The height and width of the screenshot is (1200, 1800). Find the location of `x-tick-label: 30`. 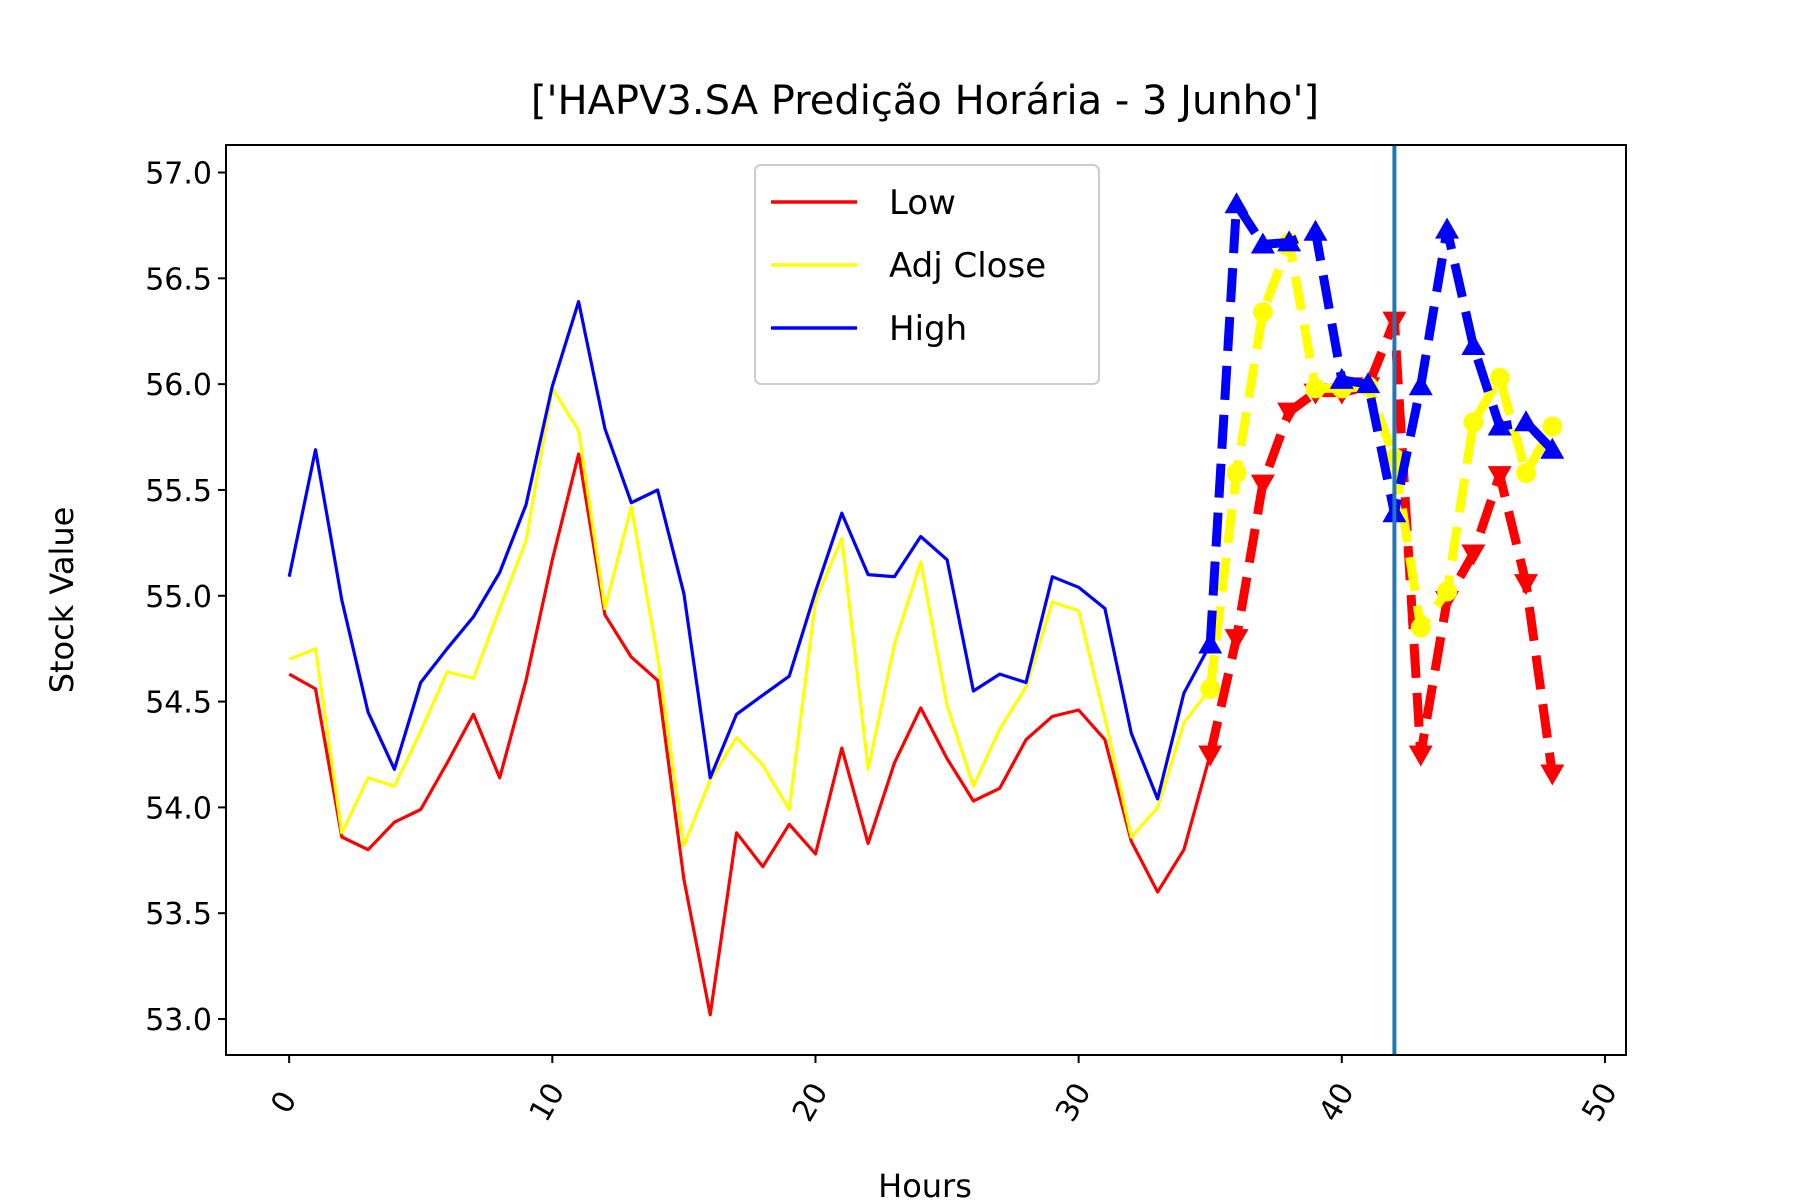

x-tick-label: 30 is located at coordinates (1073, 1102).